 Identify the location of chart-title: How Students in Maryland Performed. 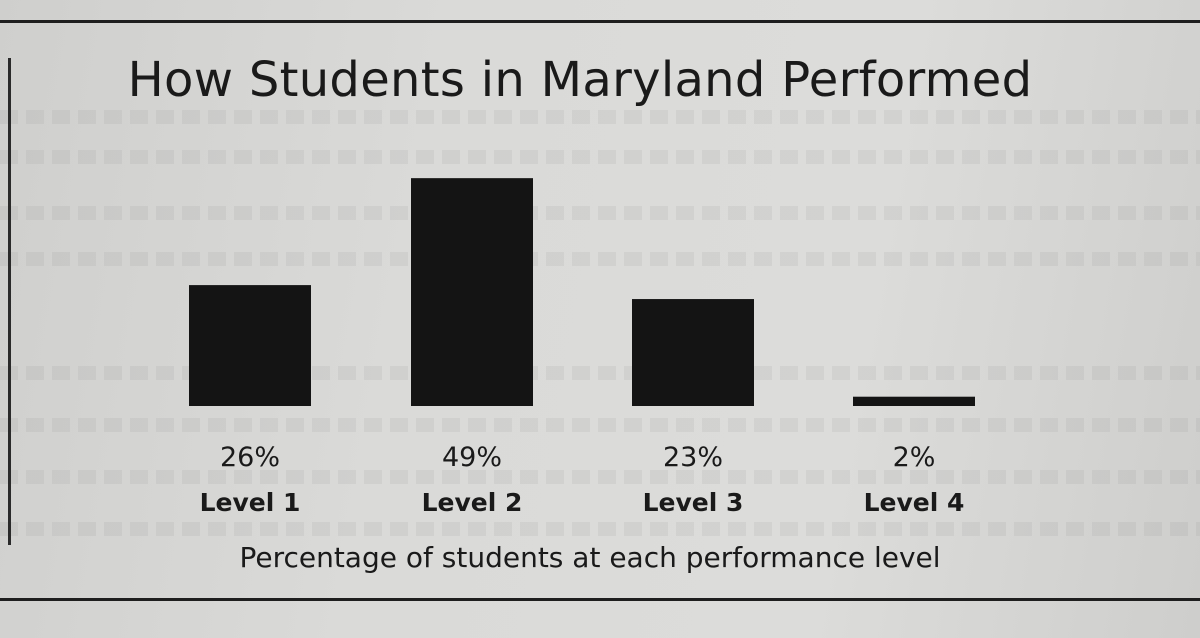
(580, 80).